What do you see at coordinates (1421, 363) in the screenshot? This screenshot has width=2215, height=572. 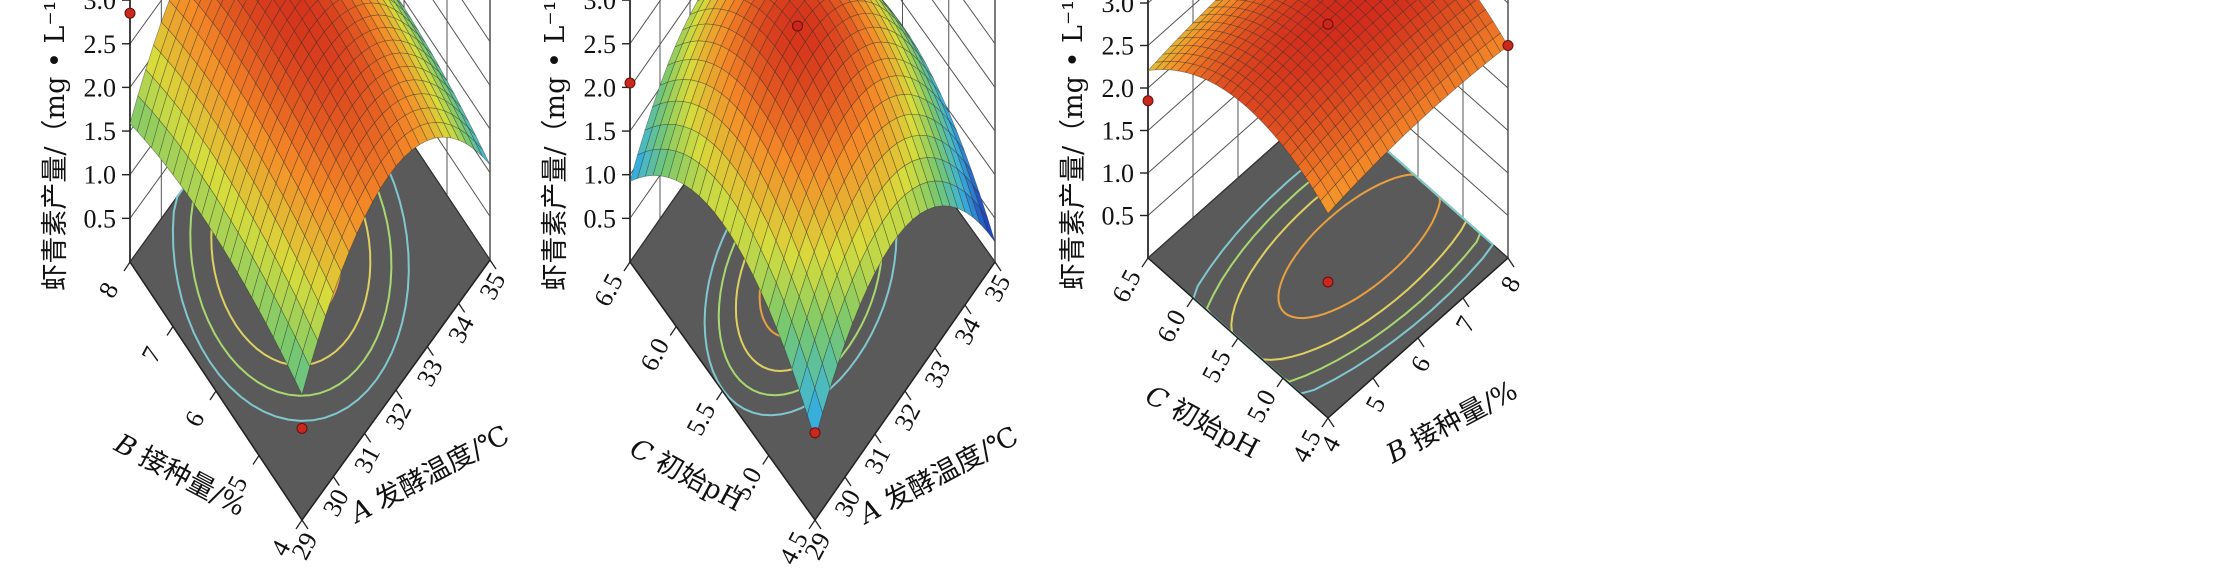 I see `x-tick-label: 6` at bounding box center [1421, 363].